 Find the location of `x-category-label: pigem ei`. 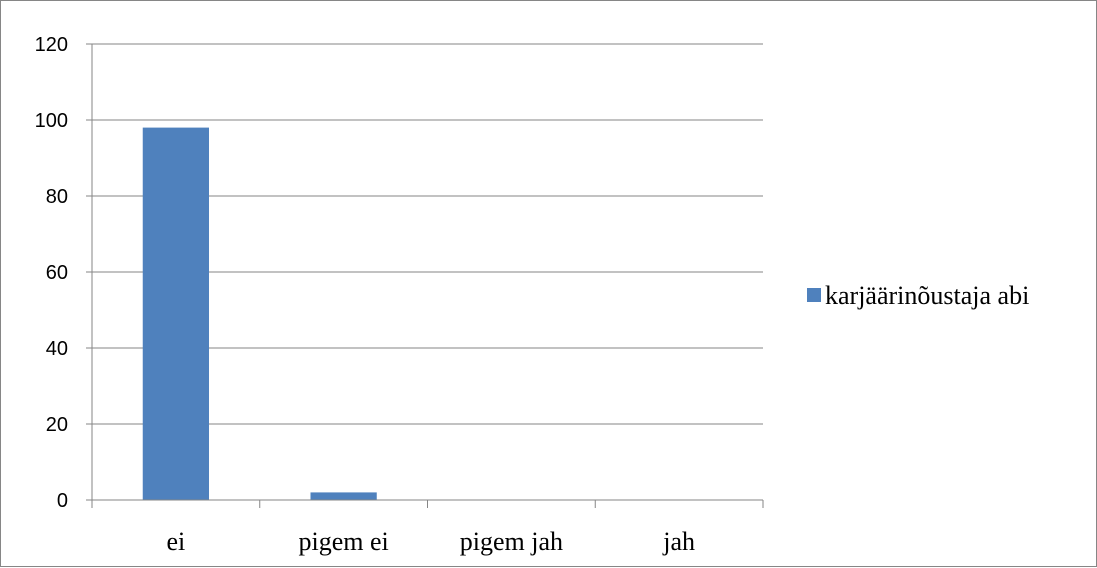

x-category-label: pigem ei is located at coordinates (343, 541).